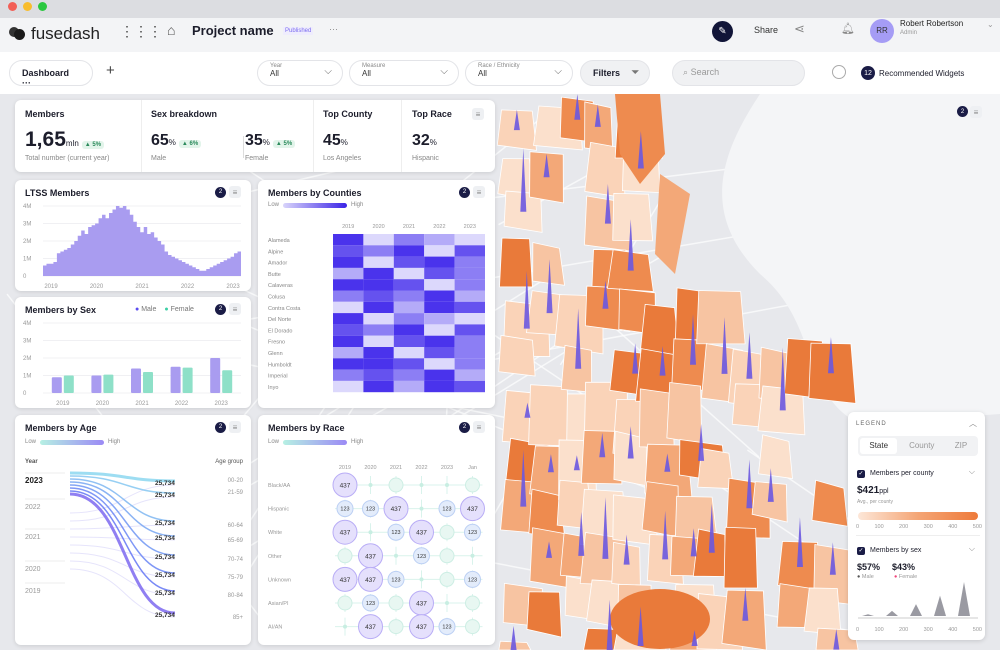 The image size is (1000, 650). What do you see at coordinates (233, 30) in the screenshot?
I see `project-name: Project name` at bounding box center [233, 30].